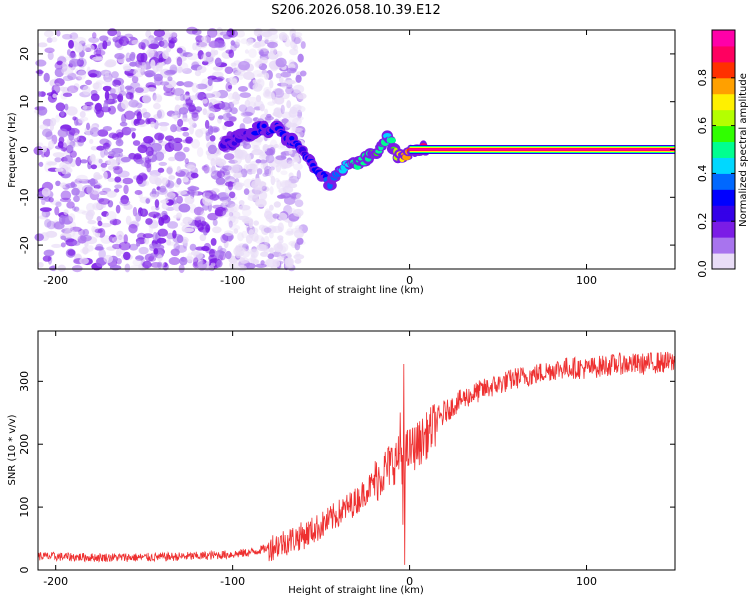 The height and width of the screenshot is (600, 750). Describe the element at coordinates (355, 10) in the screenshot. I see `figure-title: S206.2026.058.10.39.E12` at that location.